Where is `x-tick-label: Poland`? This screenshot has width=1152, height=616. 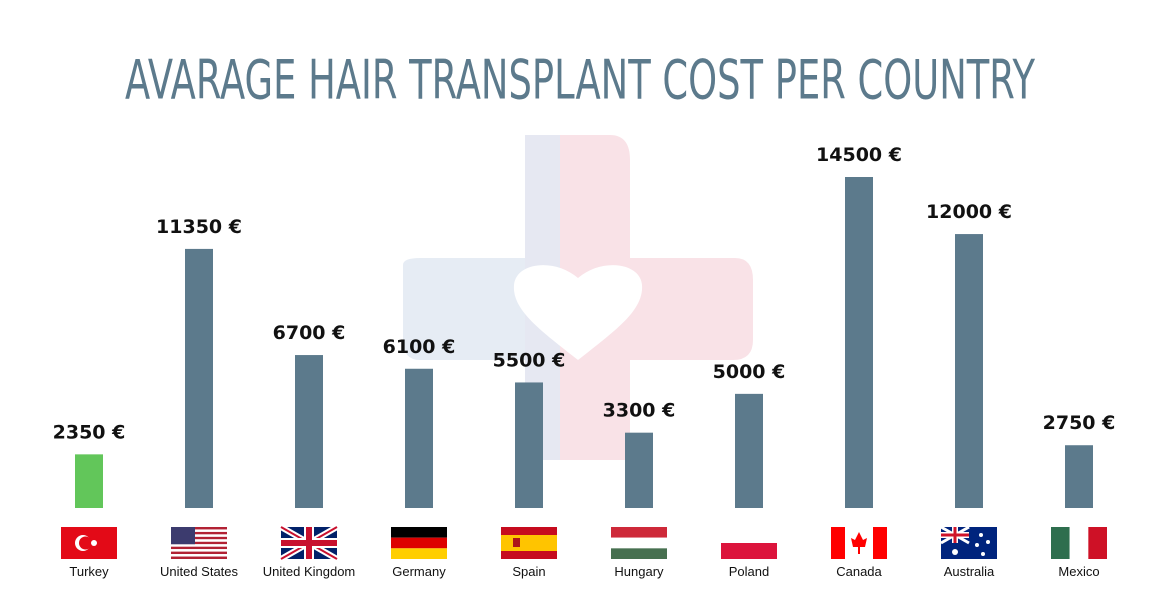 x-tick-label: Poland is located at coordinates (749, 571).